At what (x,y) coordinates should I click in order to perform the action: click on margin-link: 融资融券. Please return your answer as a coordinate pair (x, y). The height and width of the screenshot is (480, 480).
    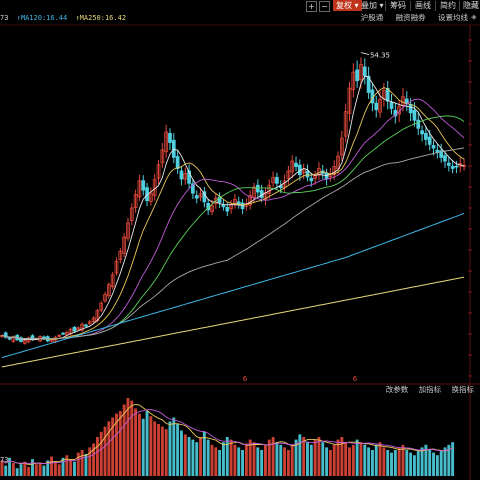
    Looking at the image, I should click on (410, 17).